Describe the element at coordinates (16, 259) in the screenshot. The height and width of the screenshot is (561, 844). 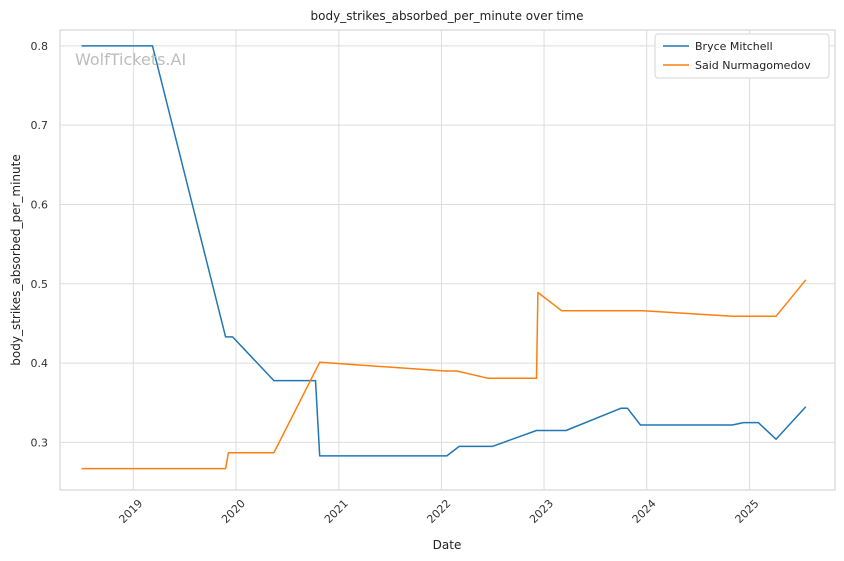
I see `y-axis-label: body_strikes_absorbed_per_minute` at that location.